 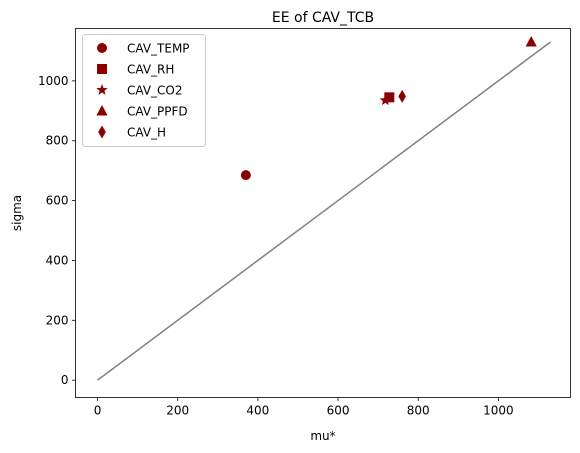 What do you see at coordinates (102, 69) in the screenshot?
I see `legend-marker-cav-rh` at bounding box center [102, 69].